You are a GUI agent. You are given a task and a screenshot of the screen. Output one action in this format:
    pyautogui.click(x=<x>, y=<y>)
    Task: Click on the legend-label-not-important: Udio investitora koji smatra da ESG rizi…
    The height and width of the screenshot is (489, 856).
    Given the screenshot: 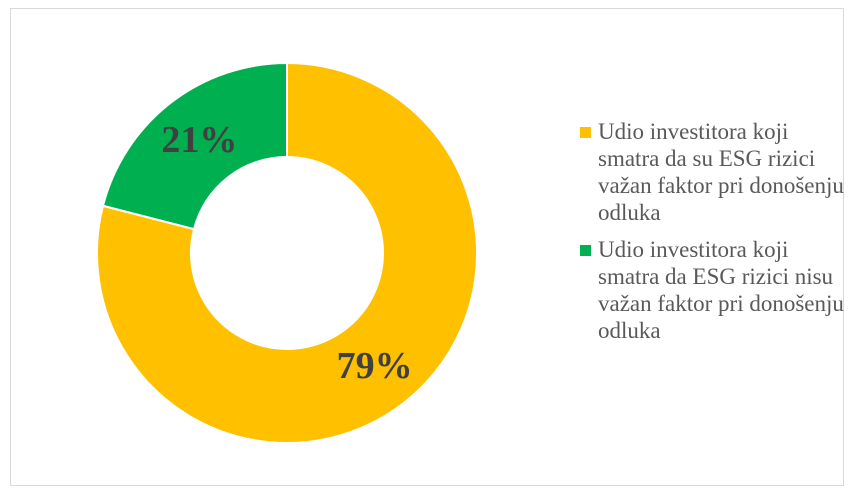 What is the action you would take?
    pyautogui.click(x=721, y=290)
    